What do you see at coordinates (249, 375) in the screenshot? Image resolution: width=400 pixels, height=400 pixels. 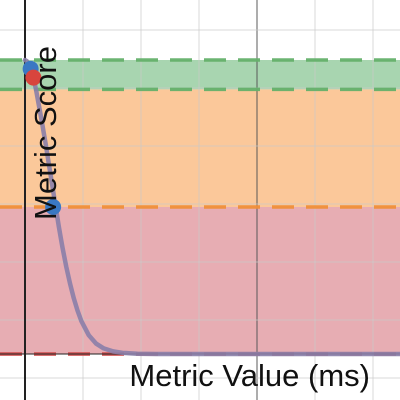 I see `x-axis-label: Metric Value (ms)` at bounding box center [249, 375].